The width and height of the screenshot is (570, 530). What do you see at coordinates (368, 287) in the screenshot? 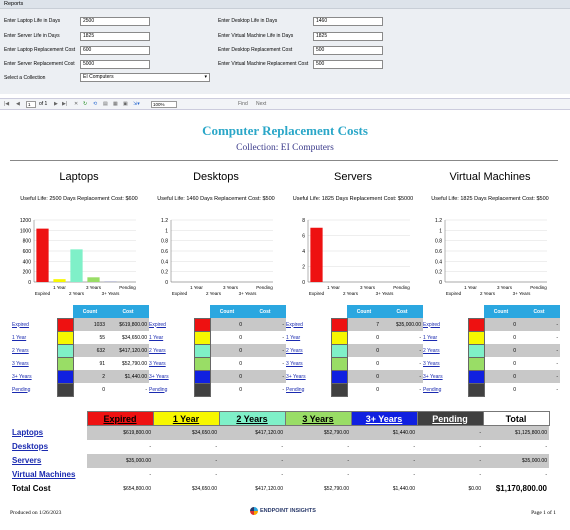
I see `x-tick-label: 3 Years` at bounding box center [368, 287].